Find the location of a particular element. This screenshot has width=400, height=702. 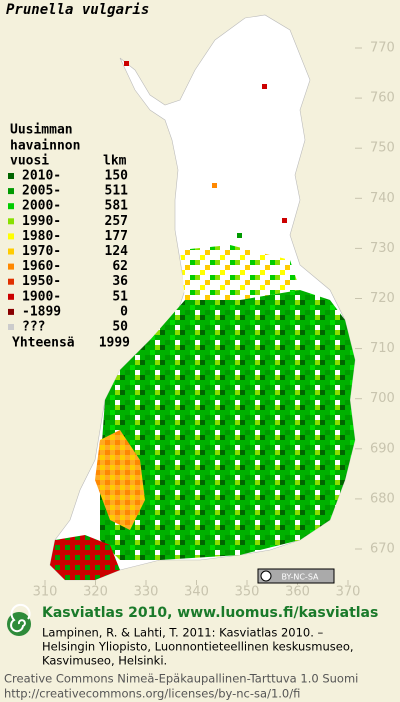

legend-total: 1999 is located at coordinates (114, 343).